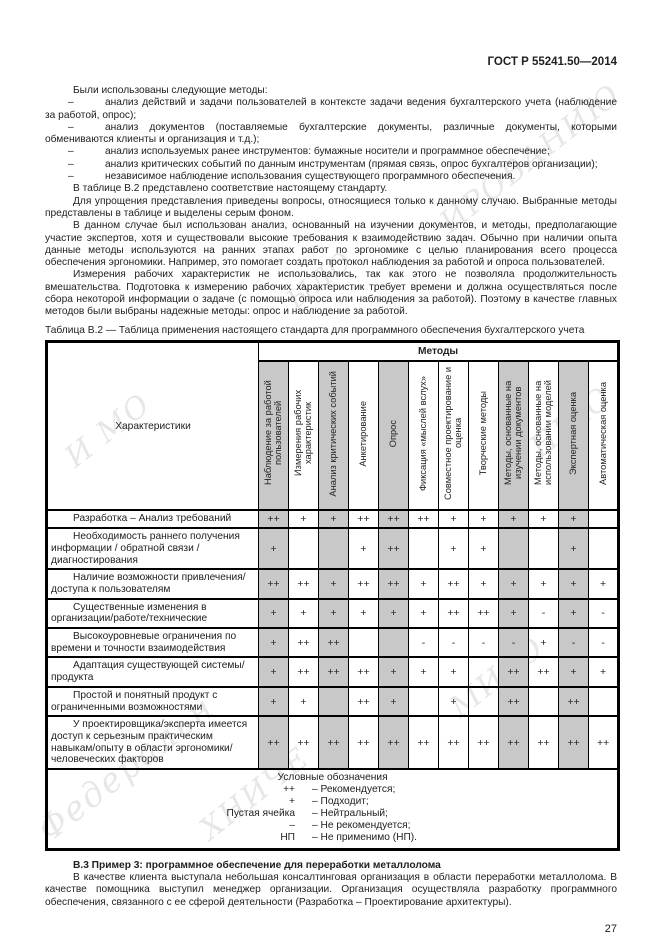 The image size is (661, 935). What do you see at coordinates (552, 62) in the screenshot?
I see `standard-number-header: ГОСТ Р 55241.50—2014` at bounding box center [552, 62].